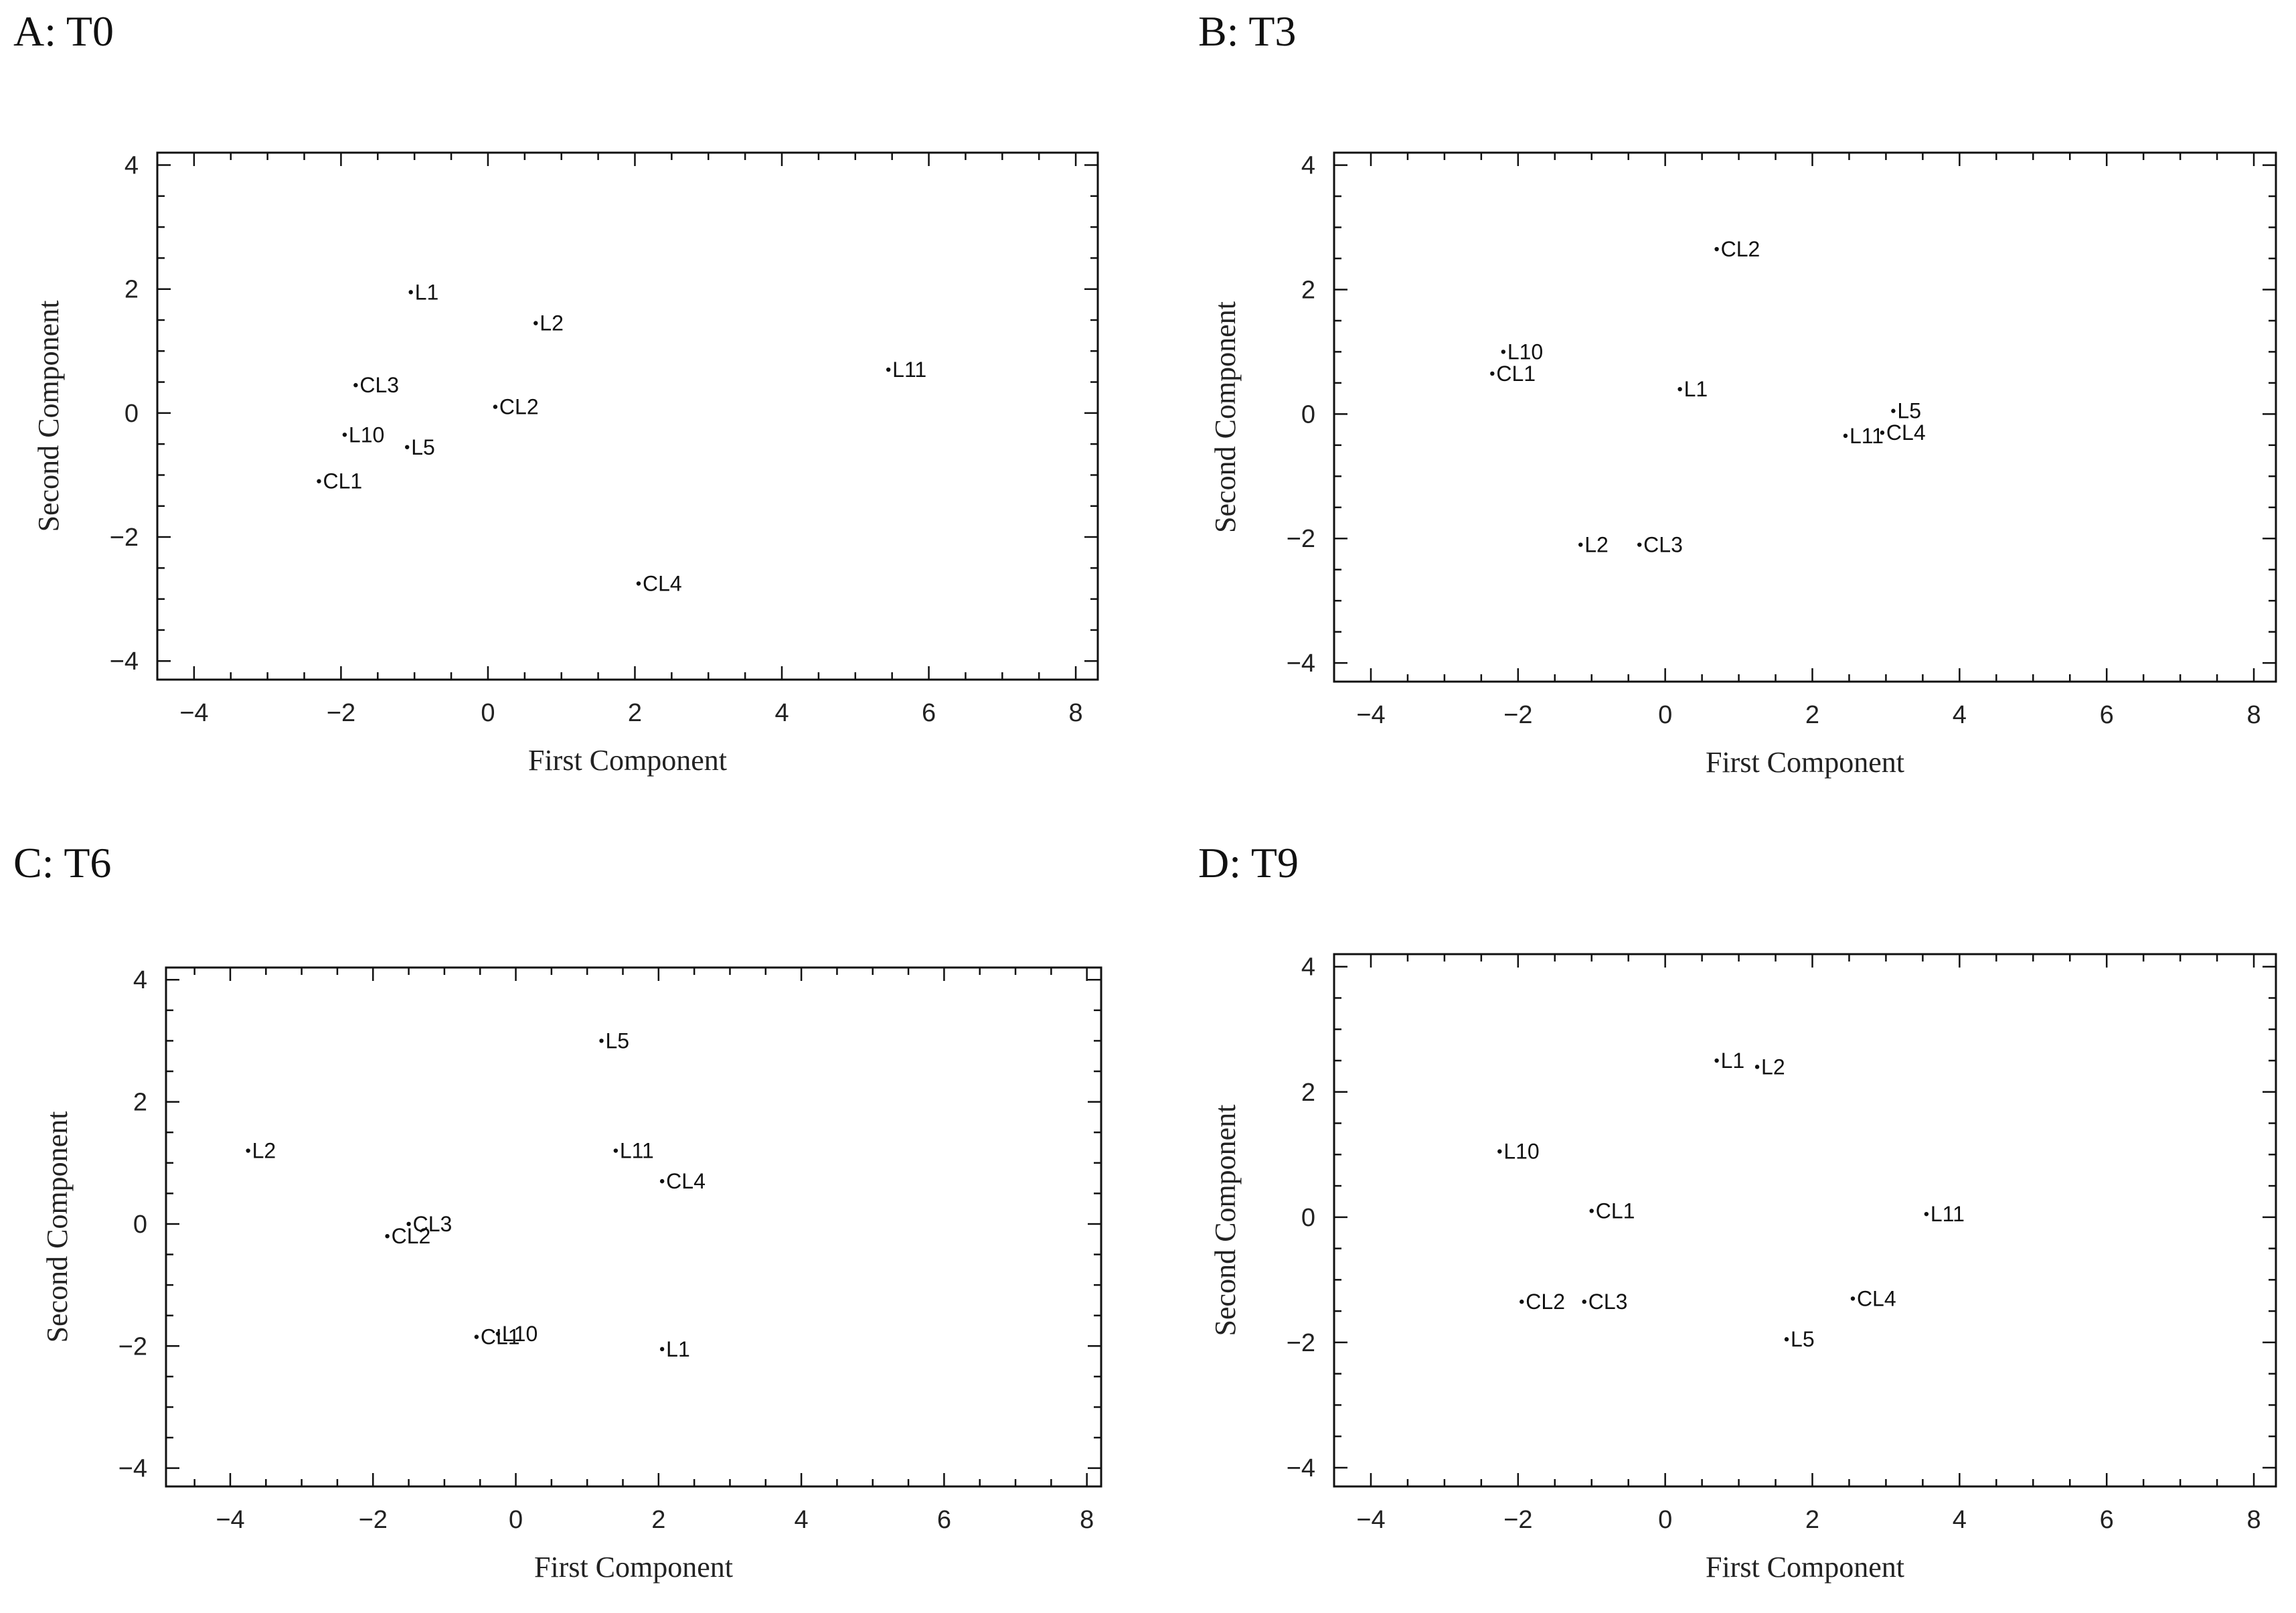 Image resolution: width=2296 pixels, height=1613 pixels. What do you see at coordinates (1247, 31) in the screenshot?
I see `panel-title: B: T3` at bounding box center [1247, 31].